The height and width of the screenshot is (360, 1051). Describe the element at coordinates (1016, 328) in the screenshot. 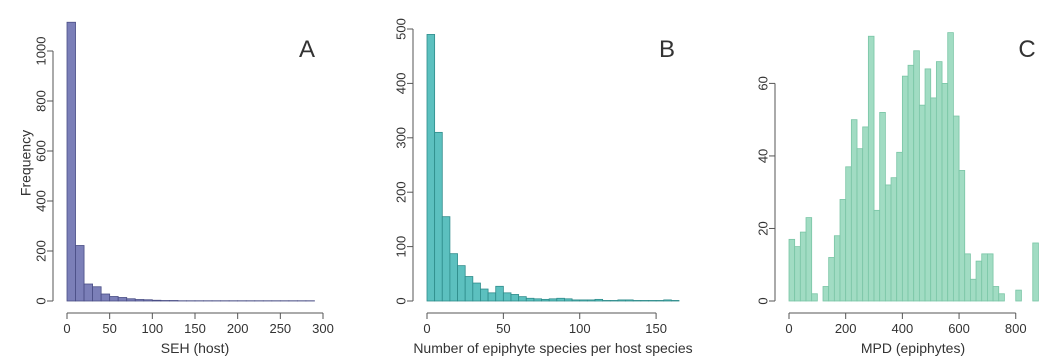

I see `x-tick-label: 800` at that location.